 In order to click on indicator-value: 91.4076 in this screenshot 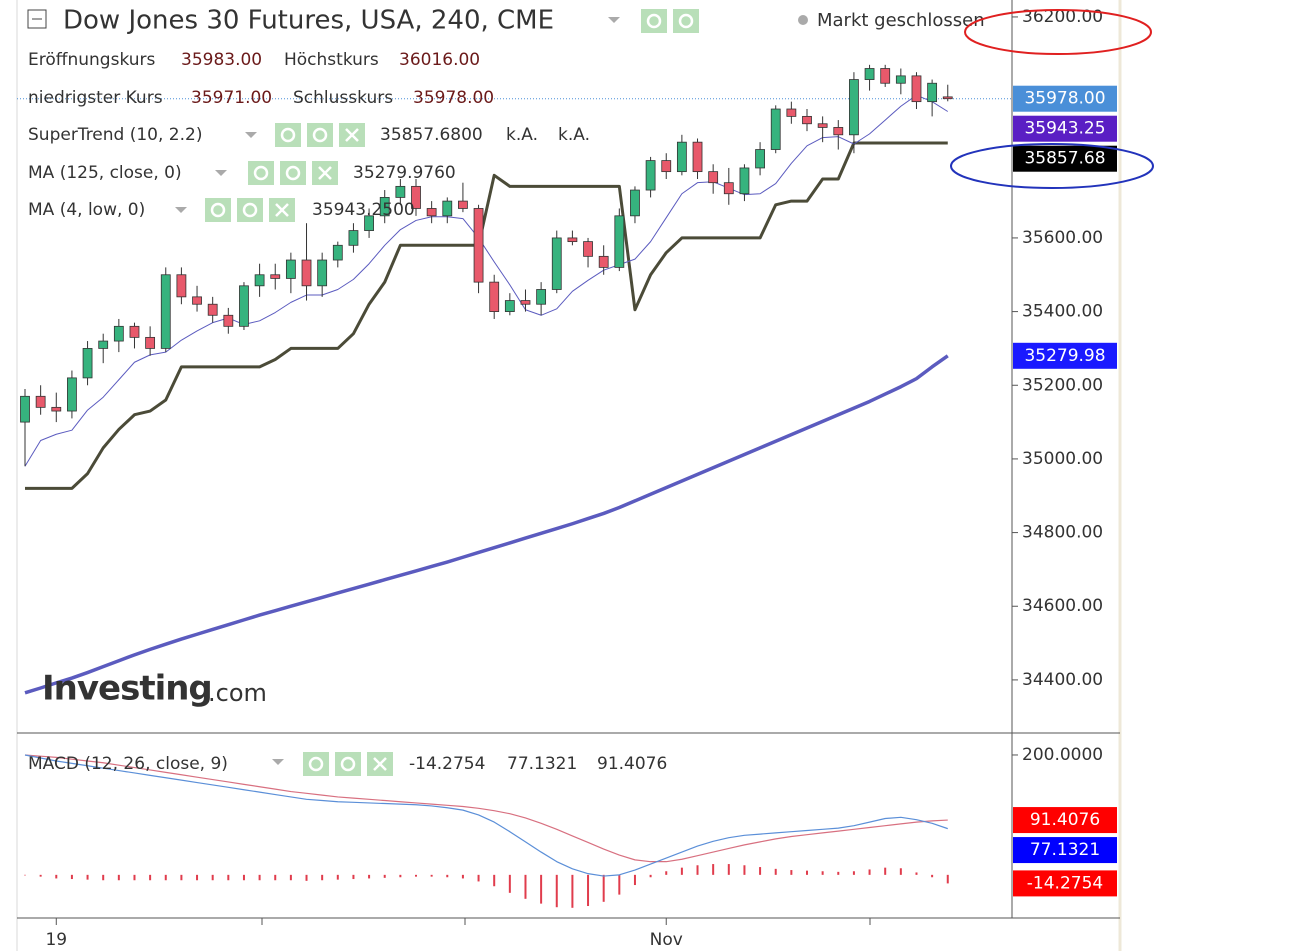, I will do `click(632, 764)`.